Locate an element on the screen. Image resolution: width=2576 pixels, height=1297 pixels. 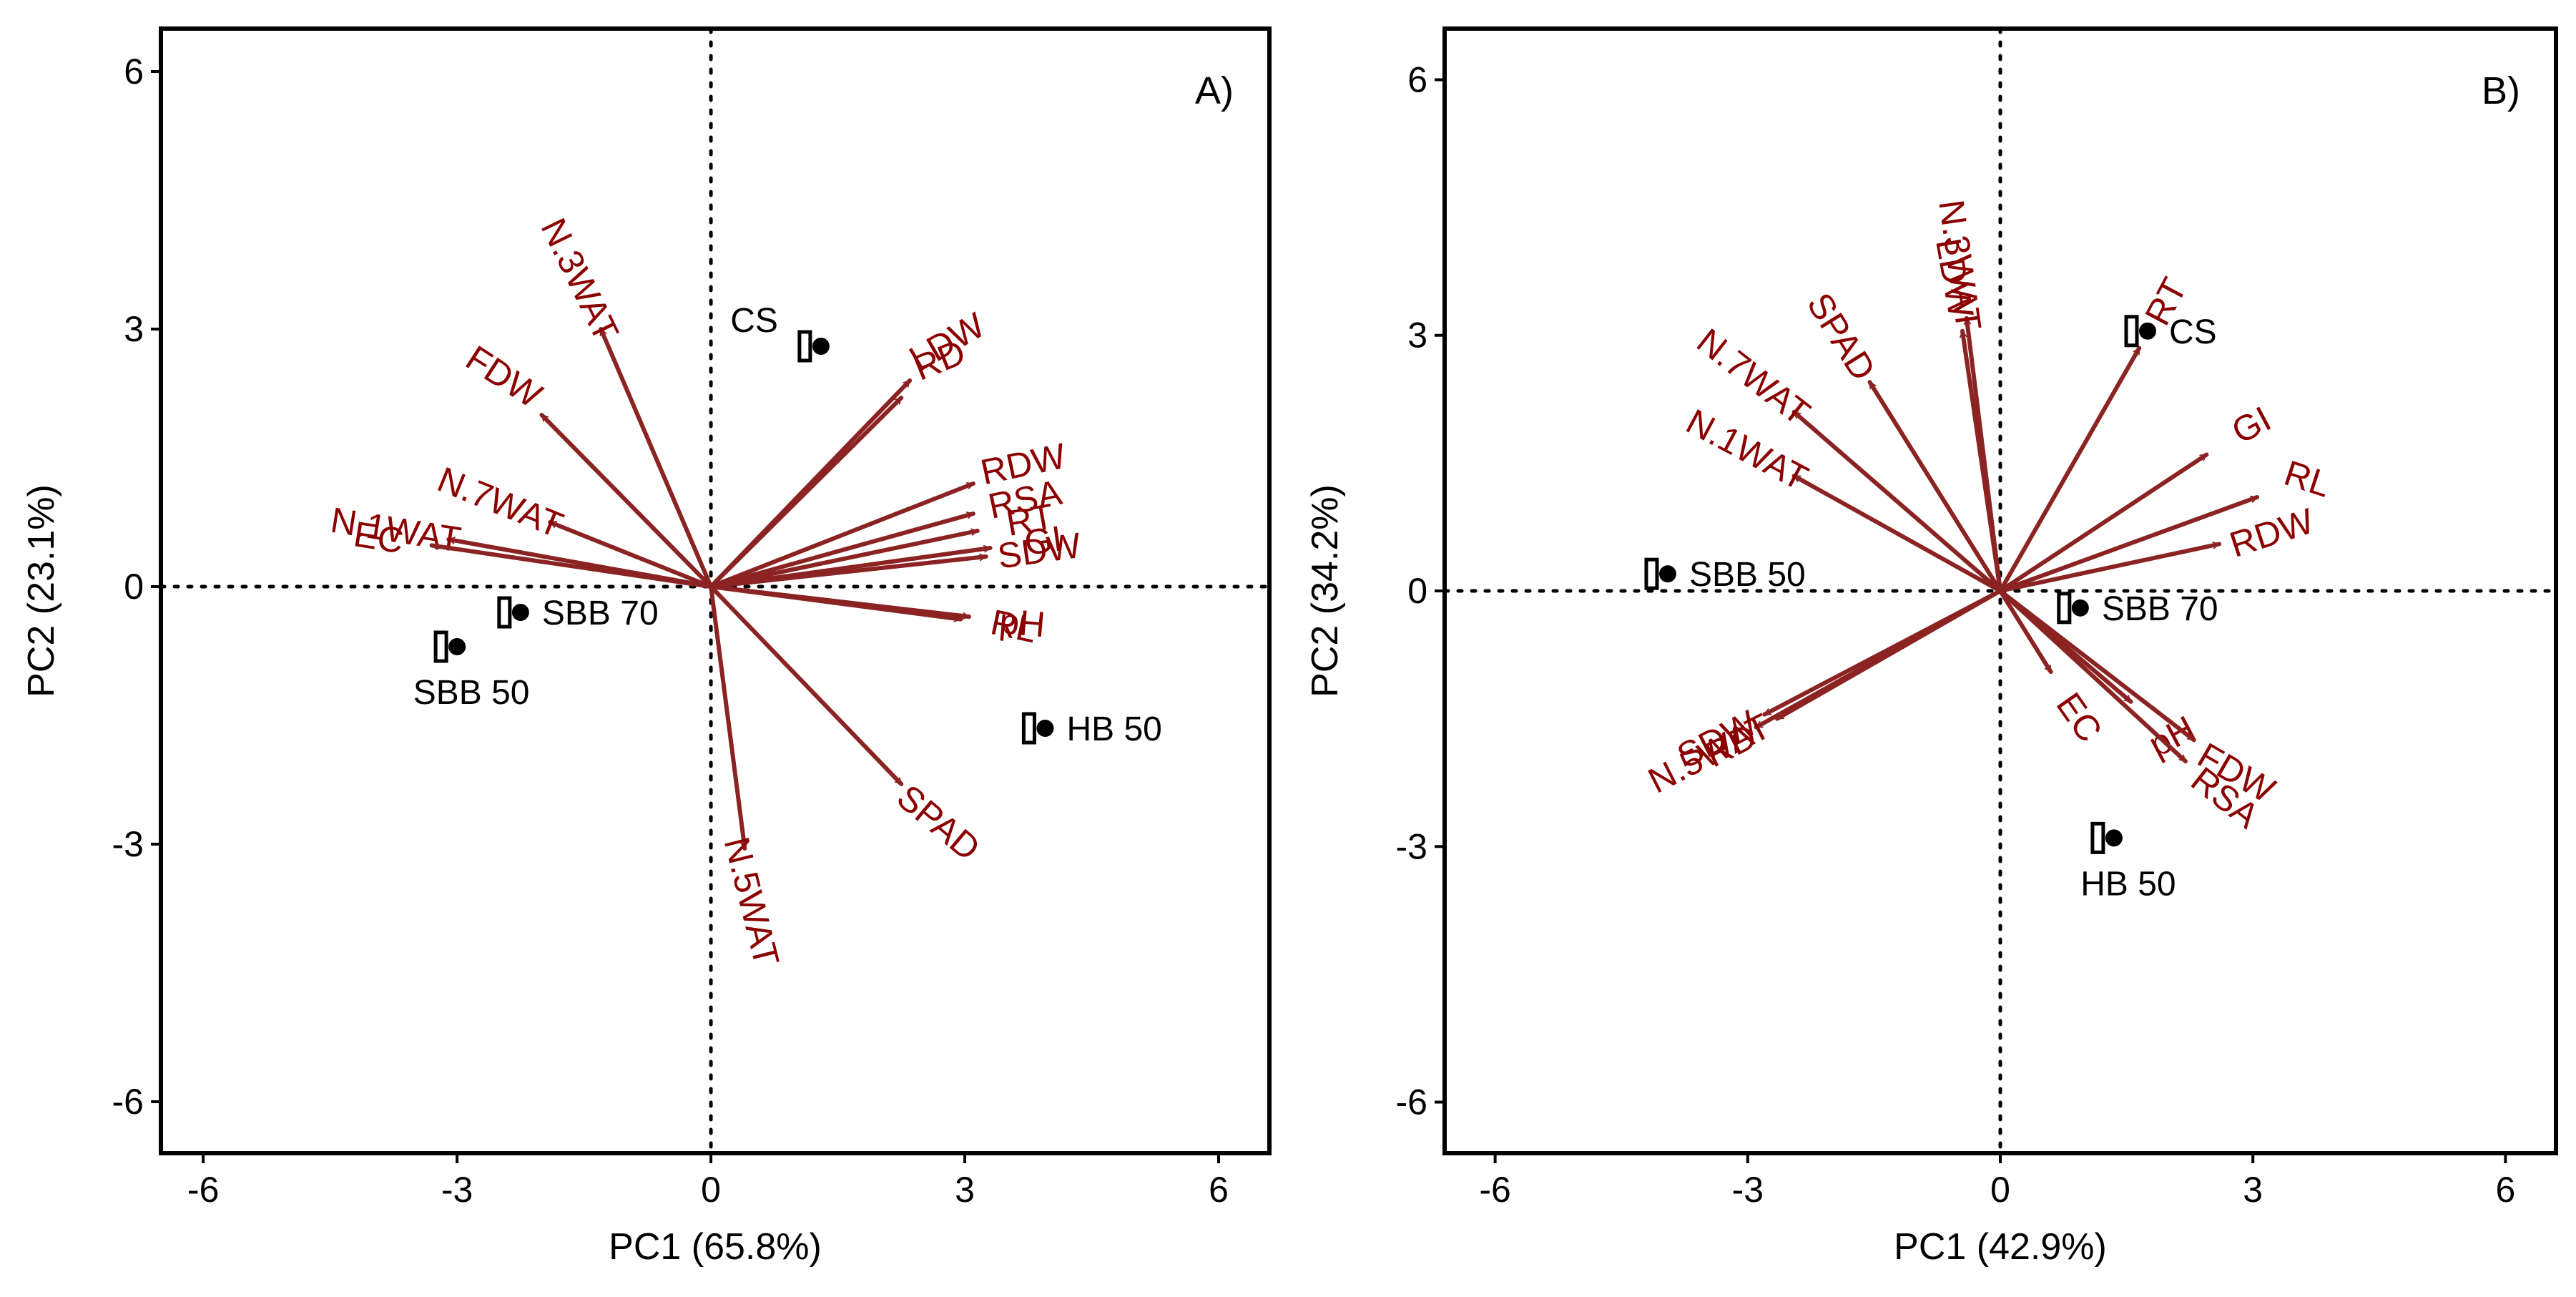
x-axis-label: PC1 (65.8%) is located at coordinates (716, 1247).